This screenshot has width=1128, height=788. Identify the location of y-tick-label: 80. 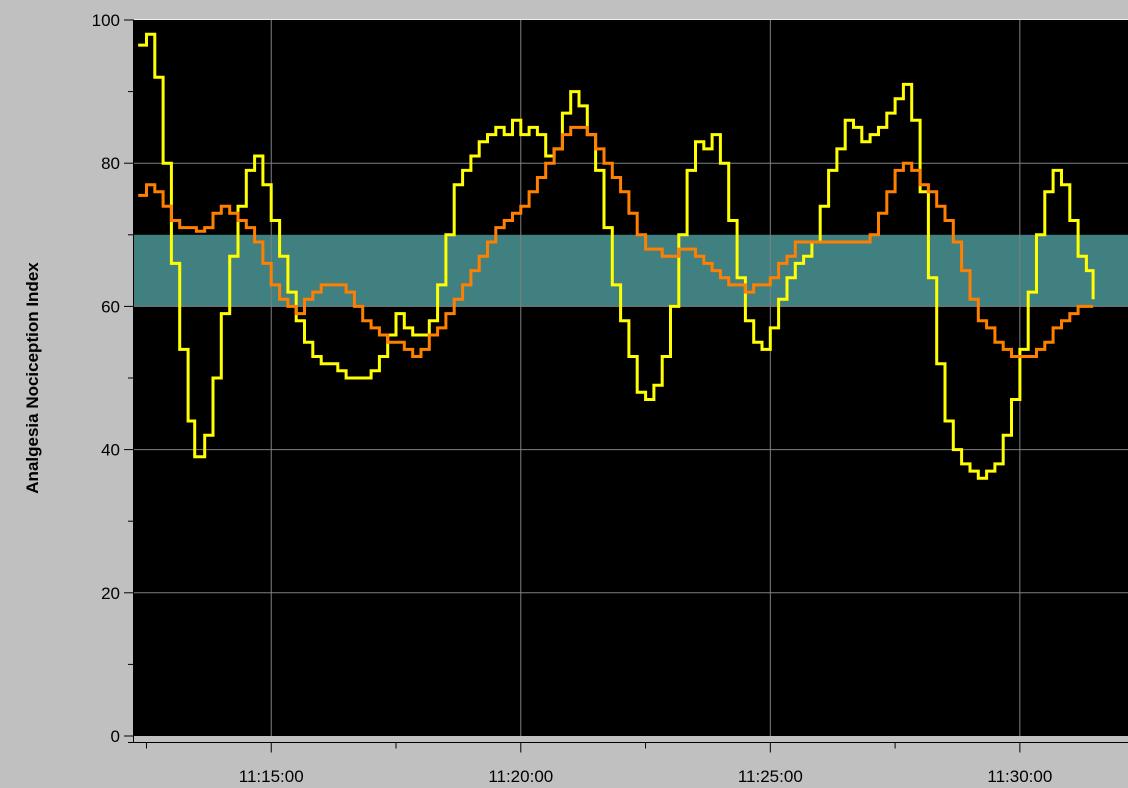
(110, 163).